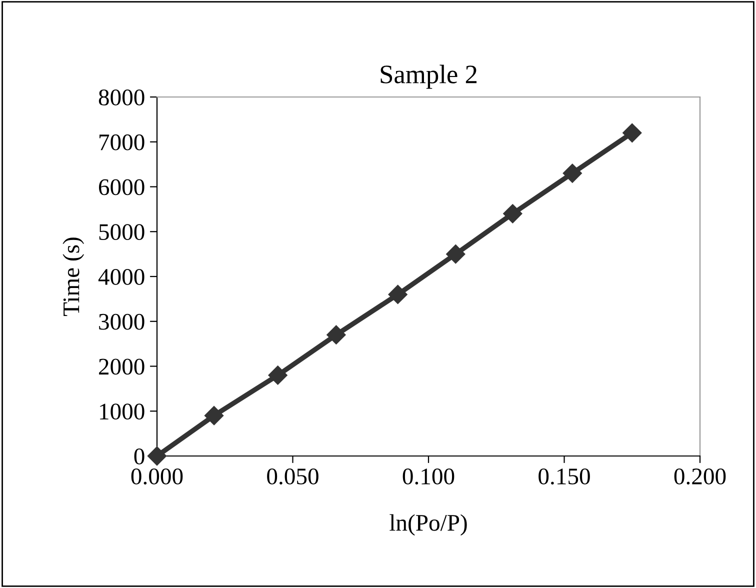 This screenshot has height=588, width=756. Describe the element at coordinates (139, 456) in the screenshot. I see `y-tick-label: 0` at that location.